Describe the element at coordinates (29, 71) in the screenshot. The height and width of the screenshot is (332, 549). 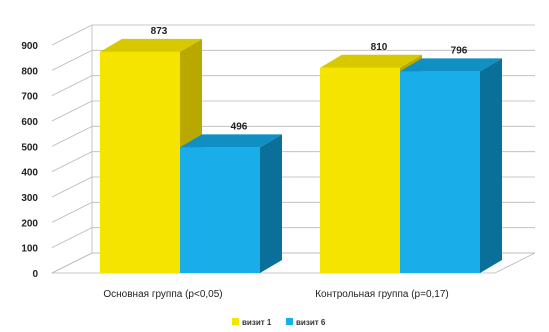
I see `y-tick-label: 800` at that location.